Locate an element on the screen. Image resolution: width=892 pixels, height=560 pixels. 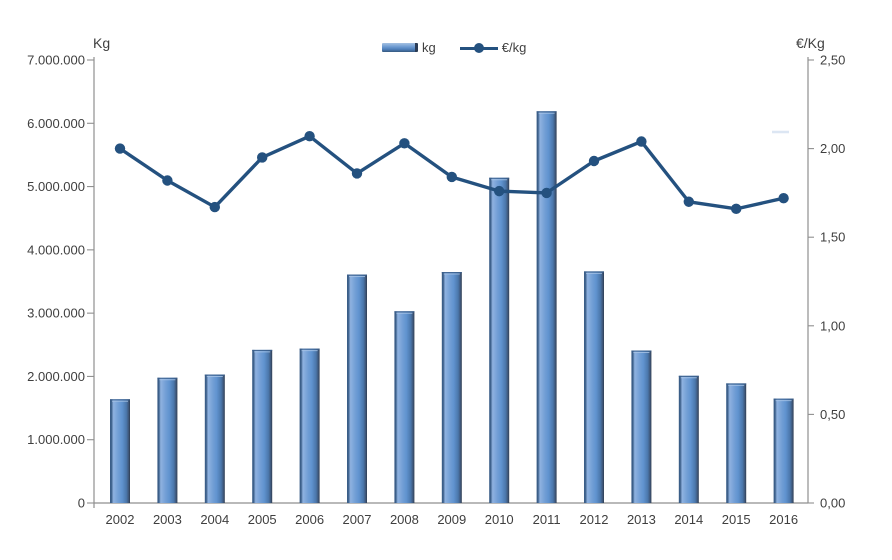
right-axis-title: €/Kg is located at coordinates (810, 43).